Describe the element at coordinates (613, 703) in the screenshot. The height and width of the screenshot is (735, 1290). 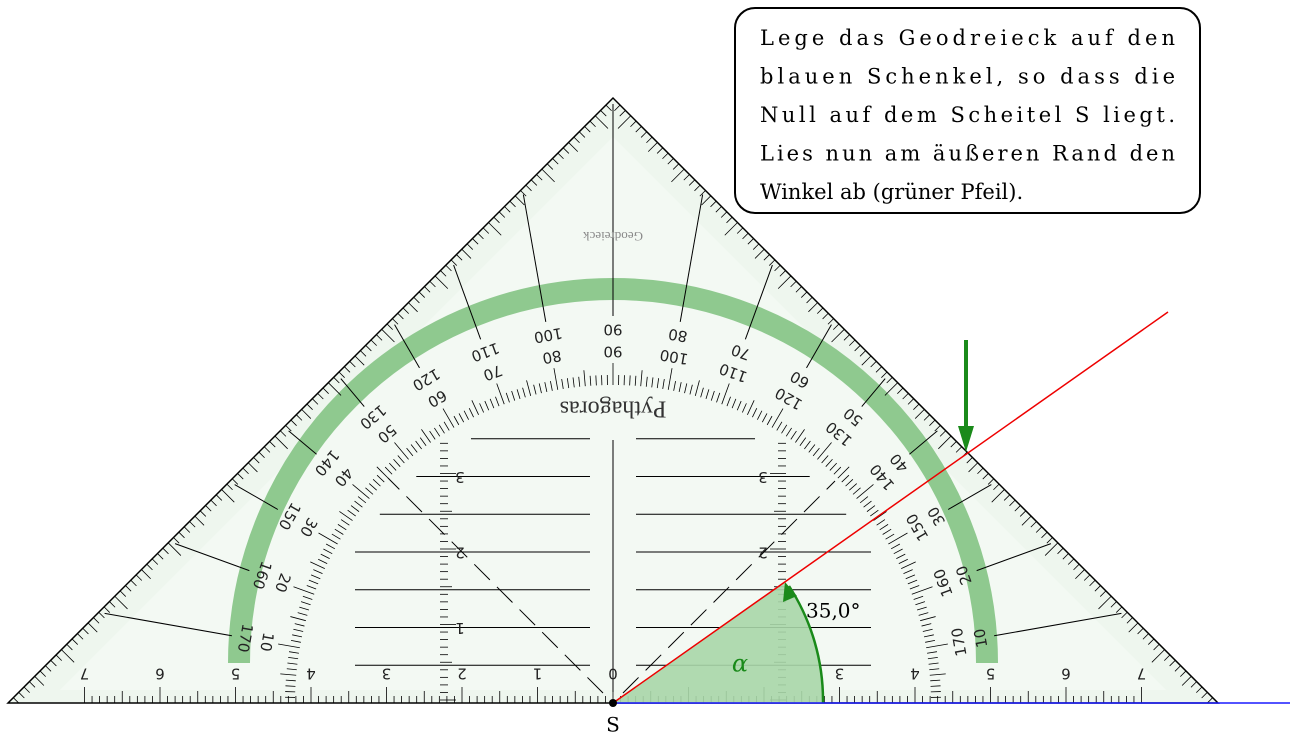
I see `vertex-dot` at that location.